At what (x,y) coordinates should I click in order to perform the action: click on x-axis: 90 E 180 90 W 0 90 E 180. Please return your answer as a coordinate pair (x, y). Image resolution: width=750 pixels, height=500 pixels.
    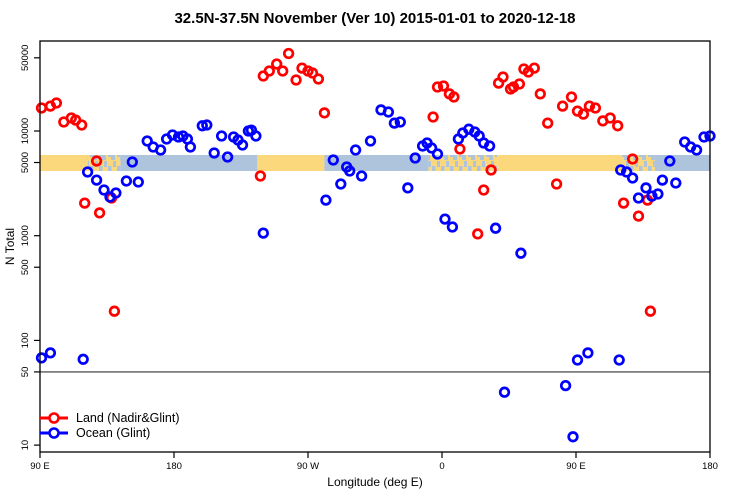
    Looking at the image, I should click on (374, 462).